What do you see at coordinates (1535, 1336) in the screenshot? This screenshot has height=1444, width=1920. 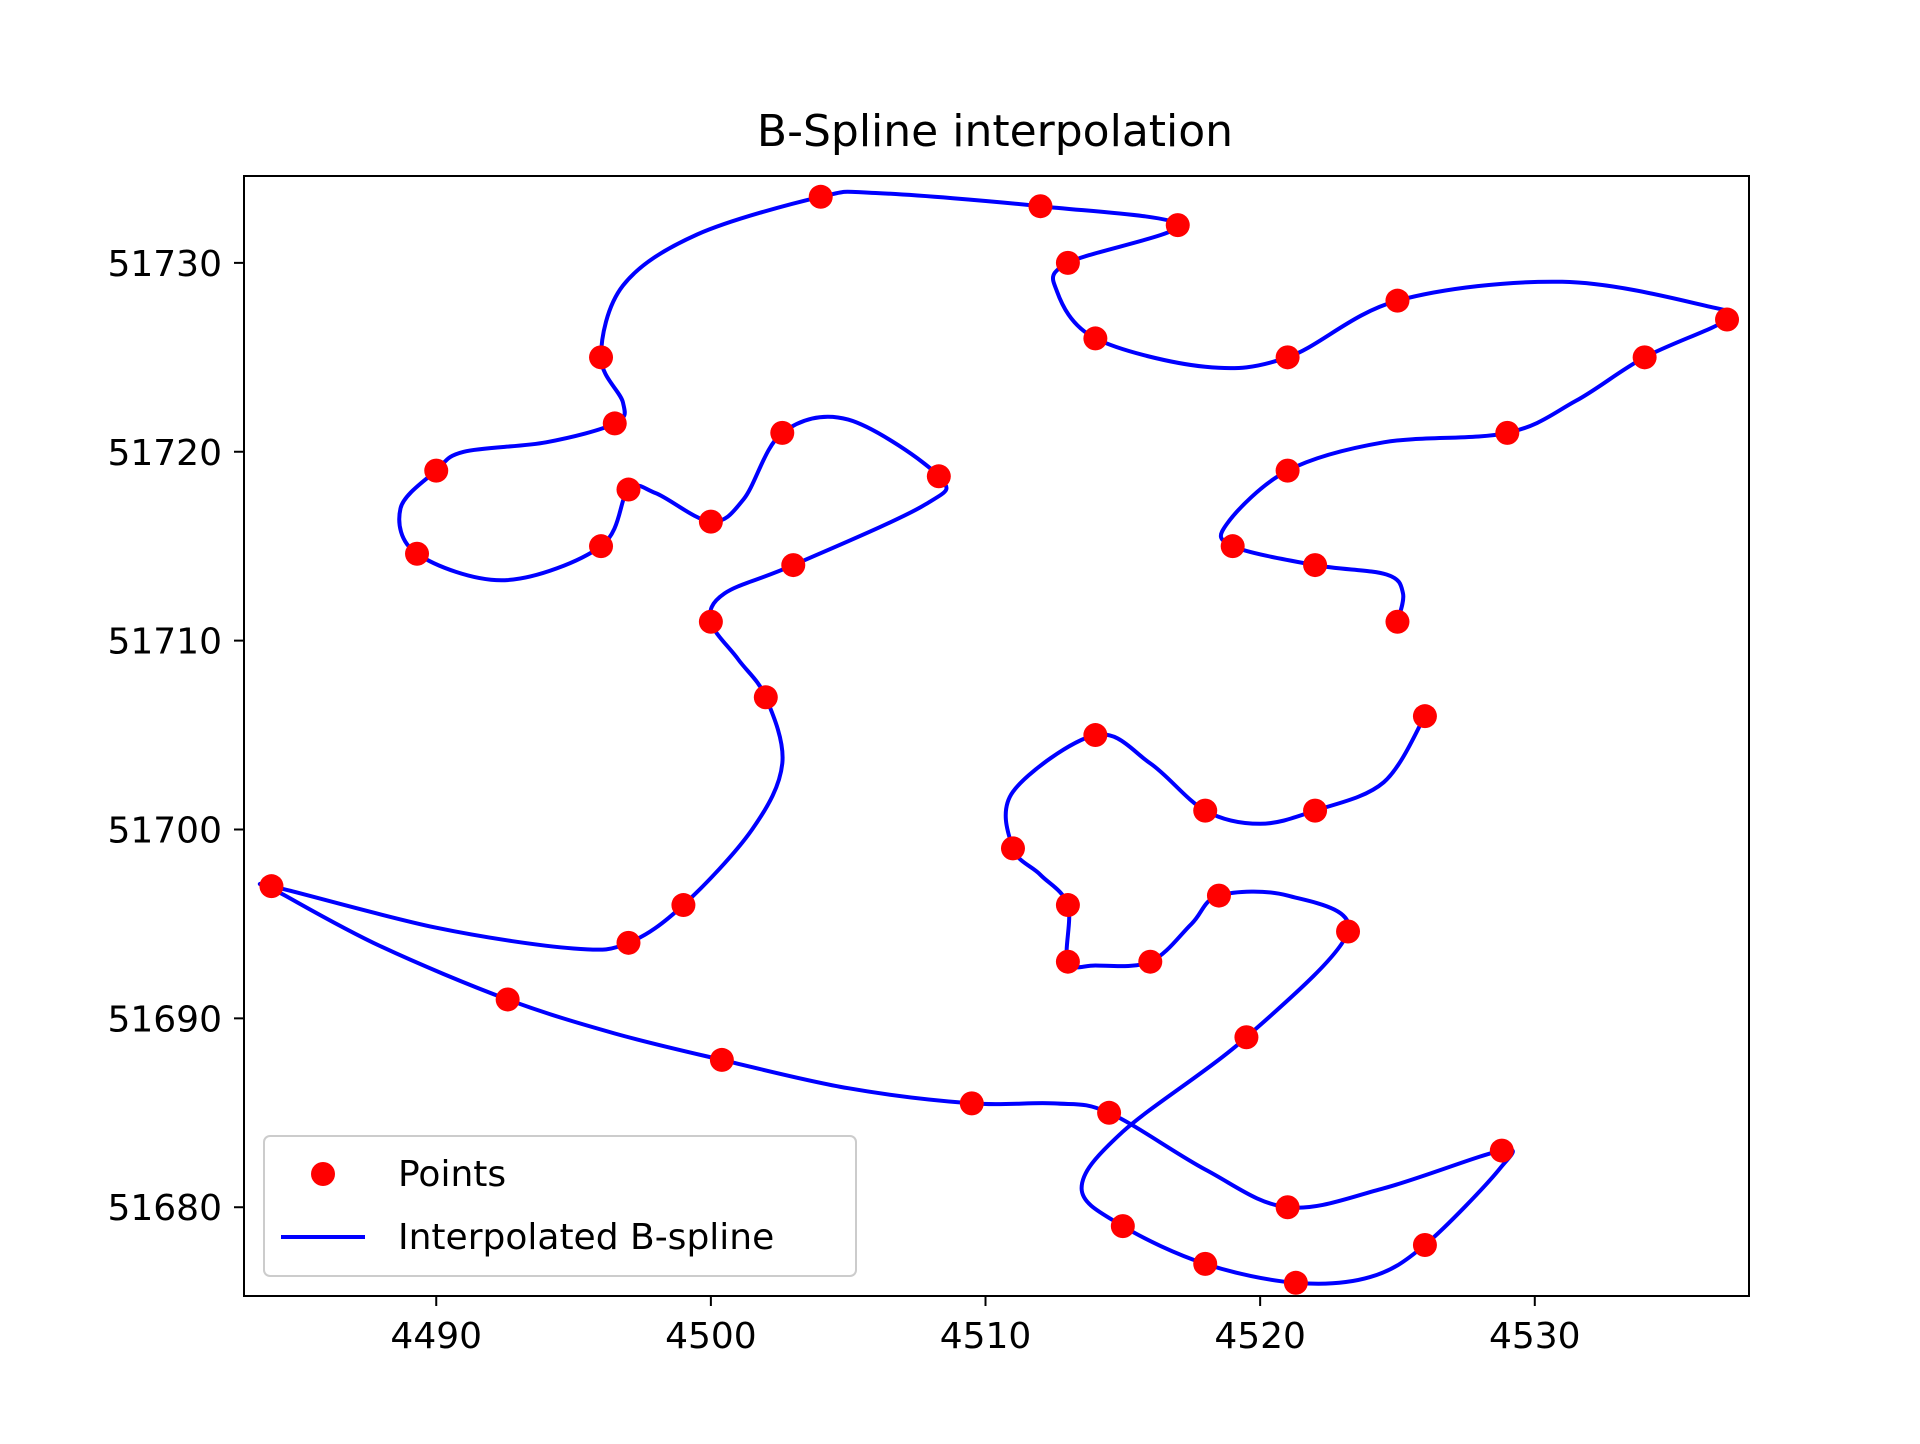 I see `x-tick-label-4530: 4530` at bounding box center [1535, 1336].